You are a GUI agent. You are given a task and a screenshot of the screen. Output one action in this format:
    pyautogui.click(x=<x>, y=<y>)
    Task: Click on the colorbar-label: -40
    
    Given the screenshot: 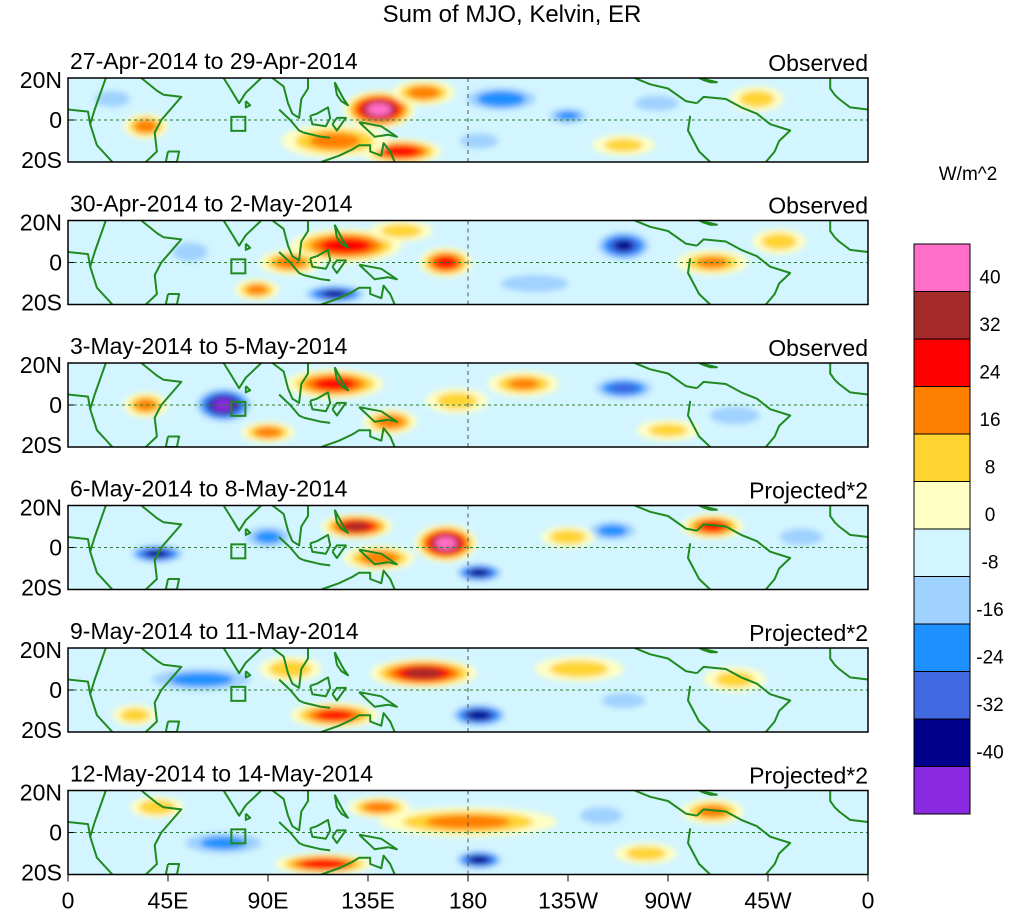 What is the action you would take?
    pyautogui.click(x=989, y=753)
    